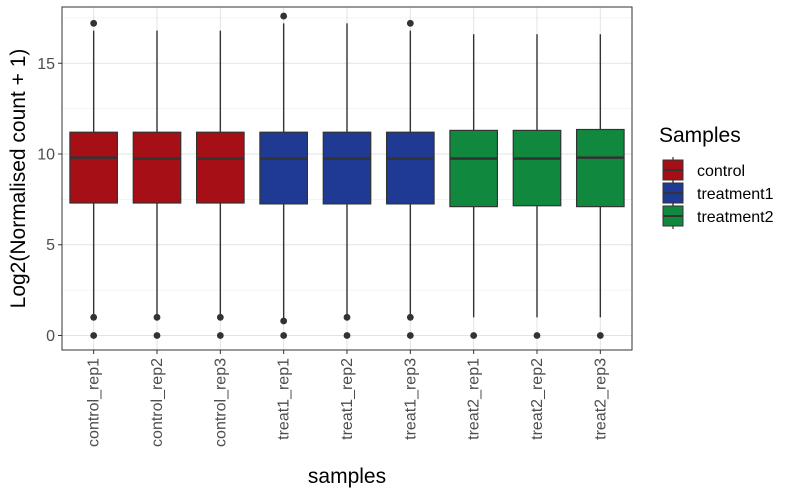  I want to click on x-tick-label: treat2_rep1, so click(474, 399).